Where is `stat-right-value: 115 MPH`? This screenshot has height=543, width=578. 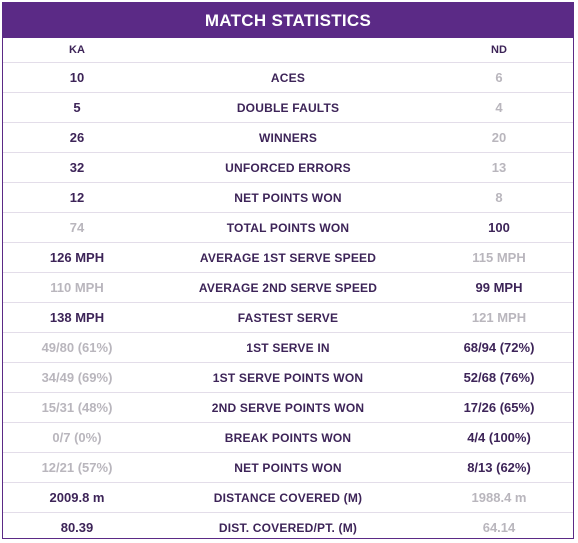
stat-right-value: 115 MPH is located at coordinates (499, 257).